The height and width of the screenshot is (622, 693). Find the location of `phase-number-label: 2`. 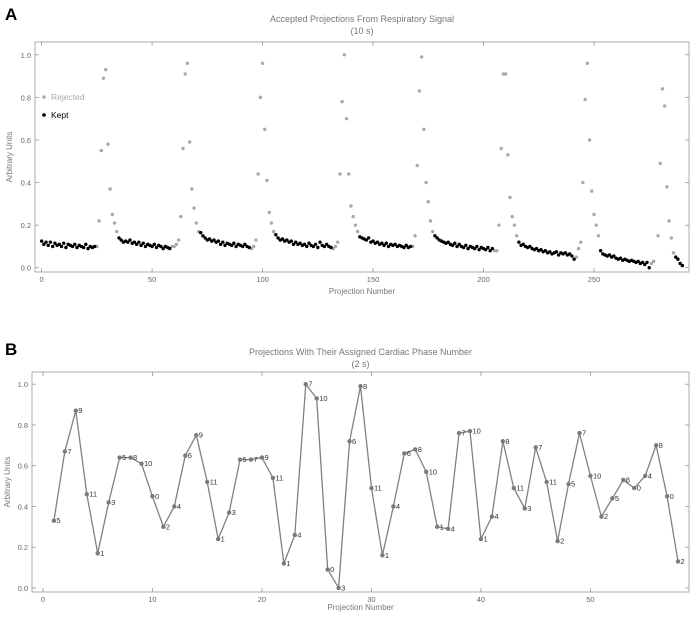

phase-number-label: 2 is located at coordinates (606, 516).